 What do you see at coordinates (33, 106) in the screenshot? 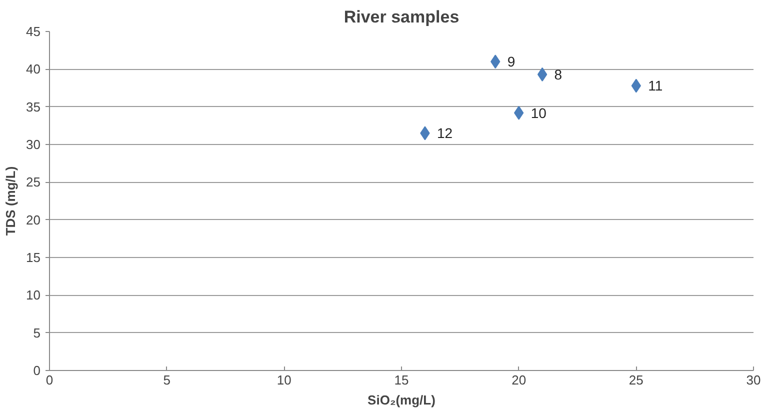
I see `y-tick-label: 35` at bounding box center [33, 106].